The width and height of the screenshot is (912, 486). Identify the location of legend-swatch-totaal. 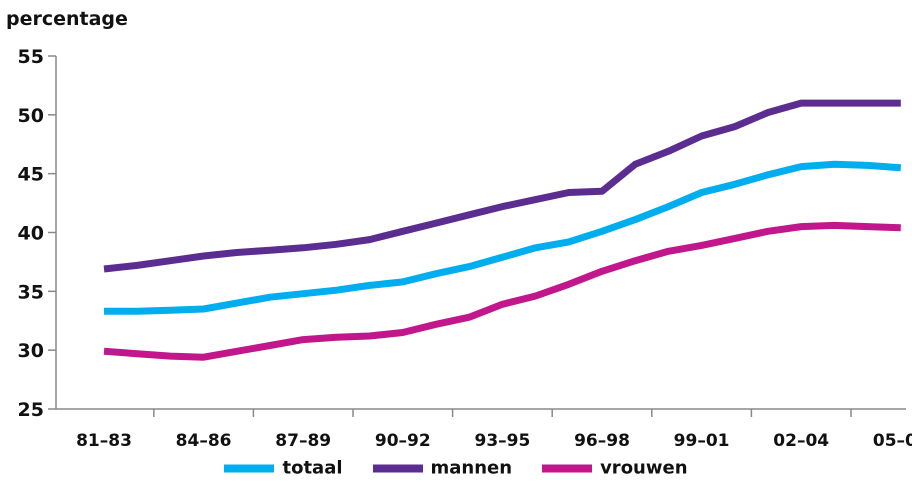
(249, 468).